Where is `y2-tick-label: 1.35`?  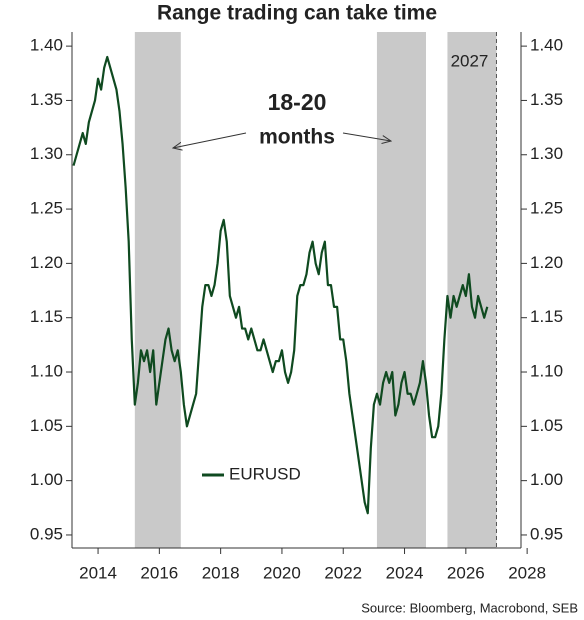
y2-tick-label: 1.35 is located at coordinates (546, 99).